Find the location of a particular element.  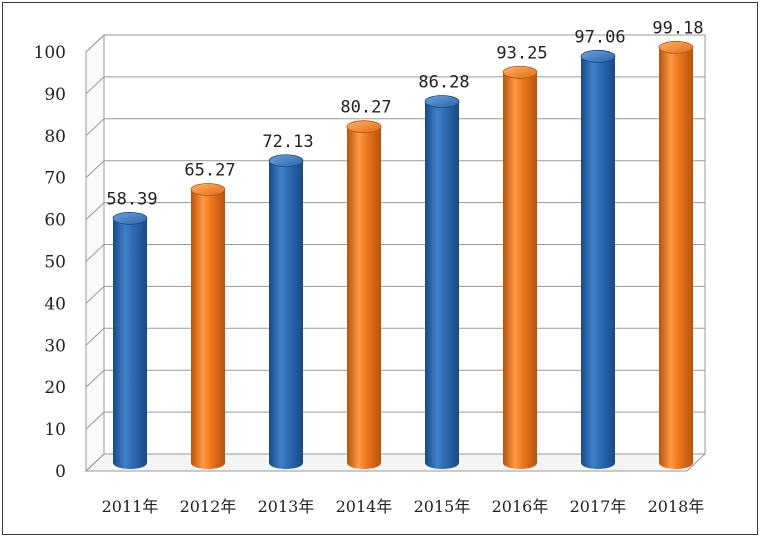

y-tick-label: 70 is located at coordinates (55, 179).